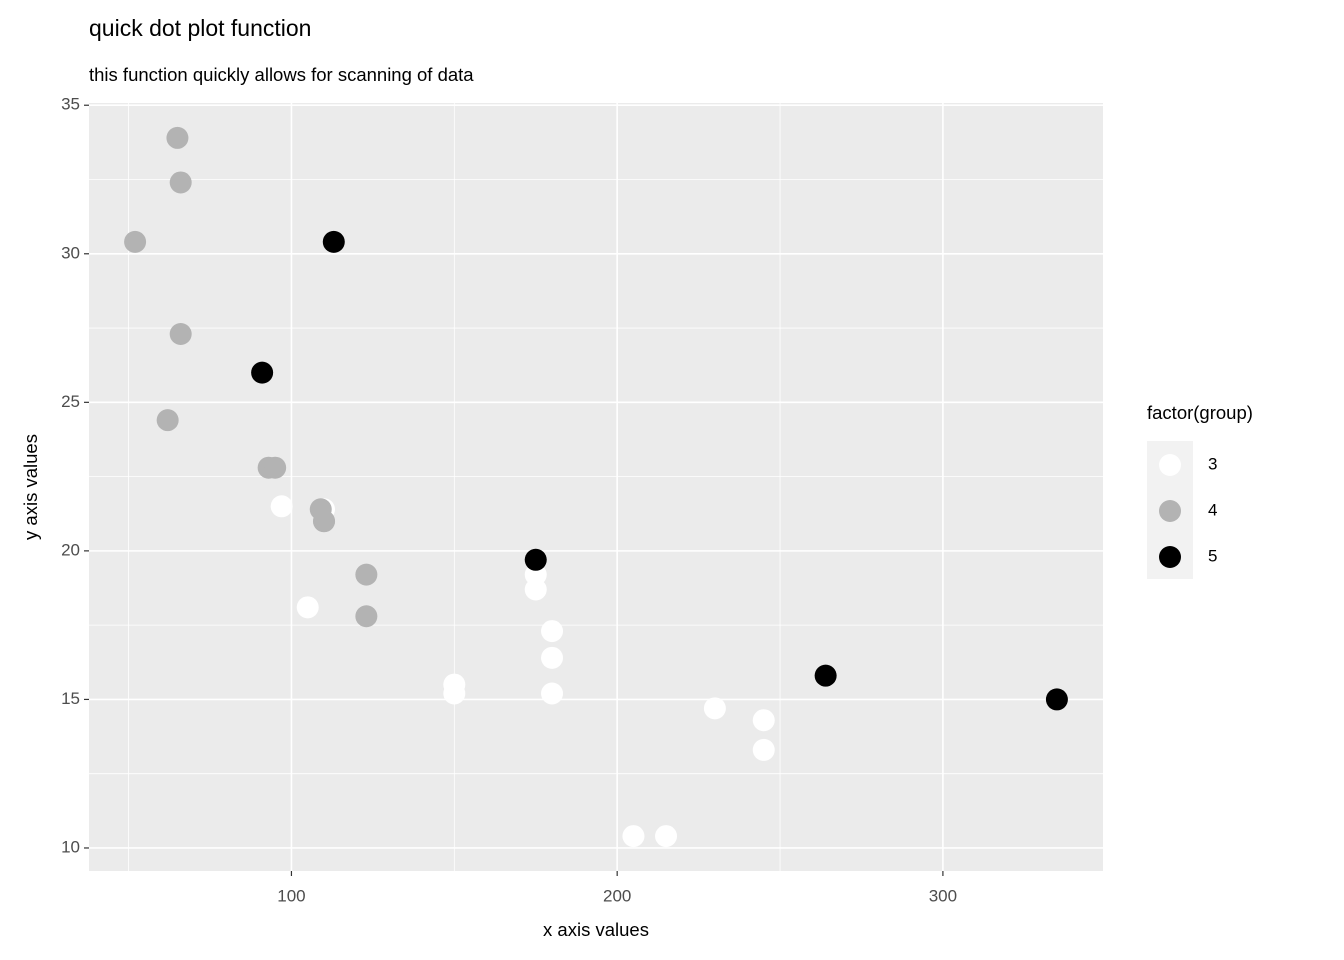 Image resolution: width=1344 pixels, height=960 pixels. Describe the element at coordinates (1212, 509) in the screenshot. I see `legend-label: 4` at that location.